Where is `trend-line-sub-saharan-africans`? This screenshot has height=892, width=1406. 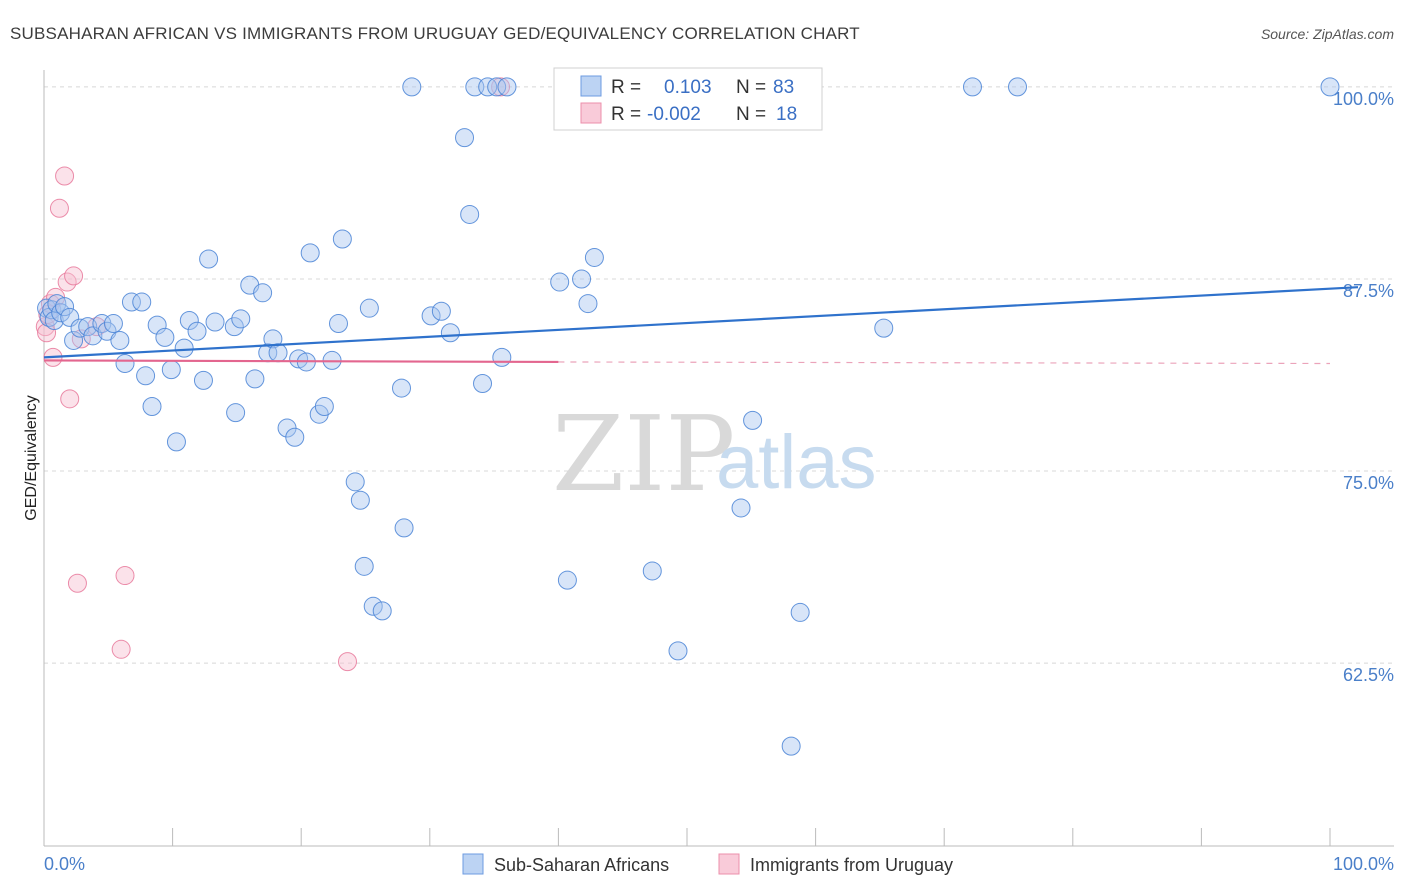
trend-line-sub-saharan-africans is located at coordinates (701, 322).